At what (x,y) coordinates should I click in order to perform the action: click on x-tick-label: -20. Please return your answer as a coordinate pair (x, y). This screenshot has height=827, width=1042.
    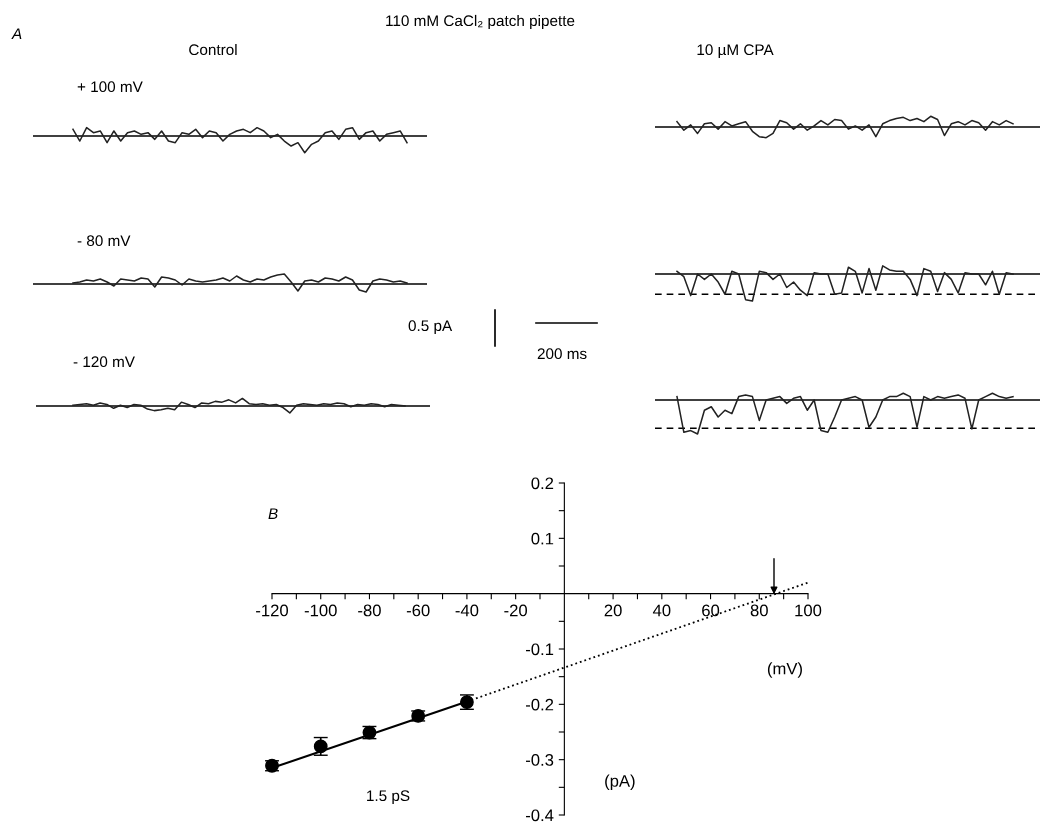
    Looking at the image, I should click on (516, 610).